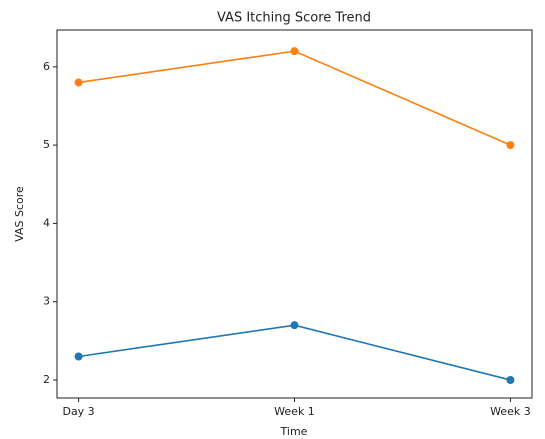 Image resolution: width=545 pixels, height=439 pixels. Describe the element at coordinates (294, 411) in the screenshot. I see `x-tick-label: Week 1` at that location.